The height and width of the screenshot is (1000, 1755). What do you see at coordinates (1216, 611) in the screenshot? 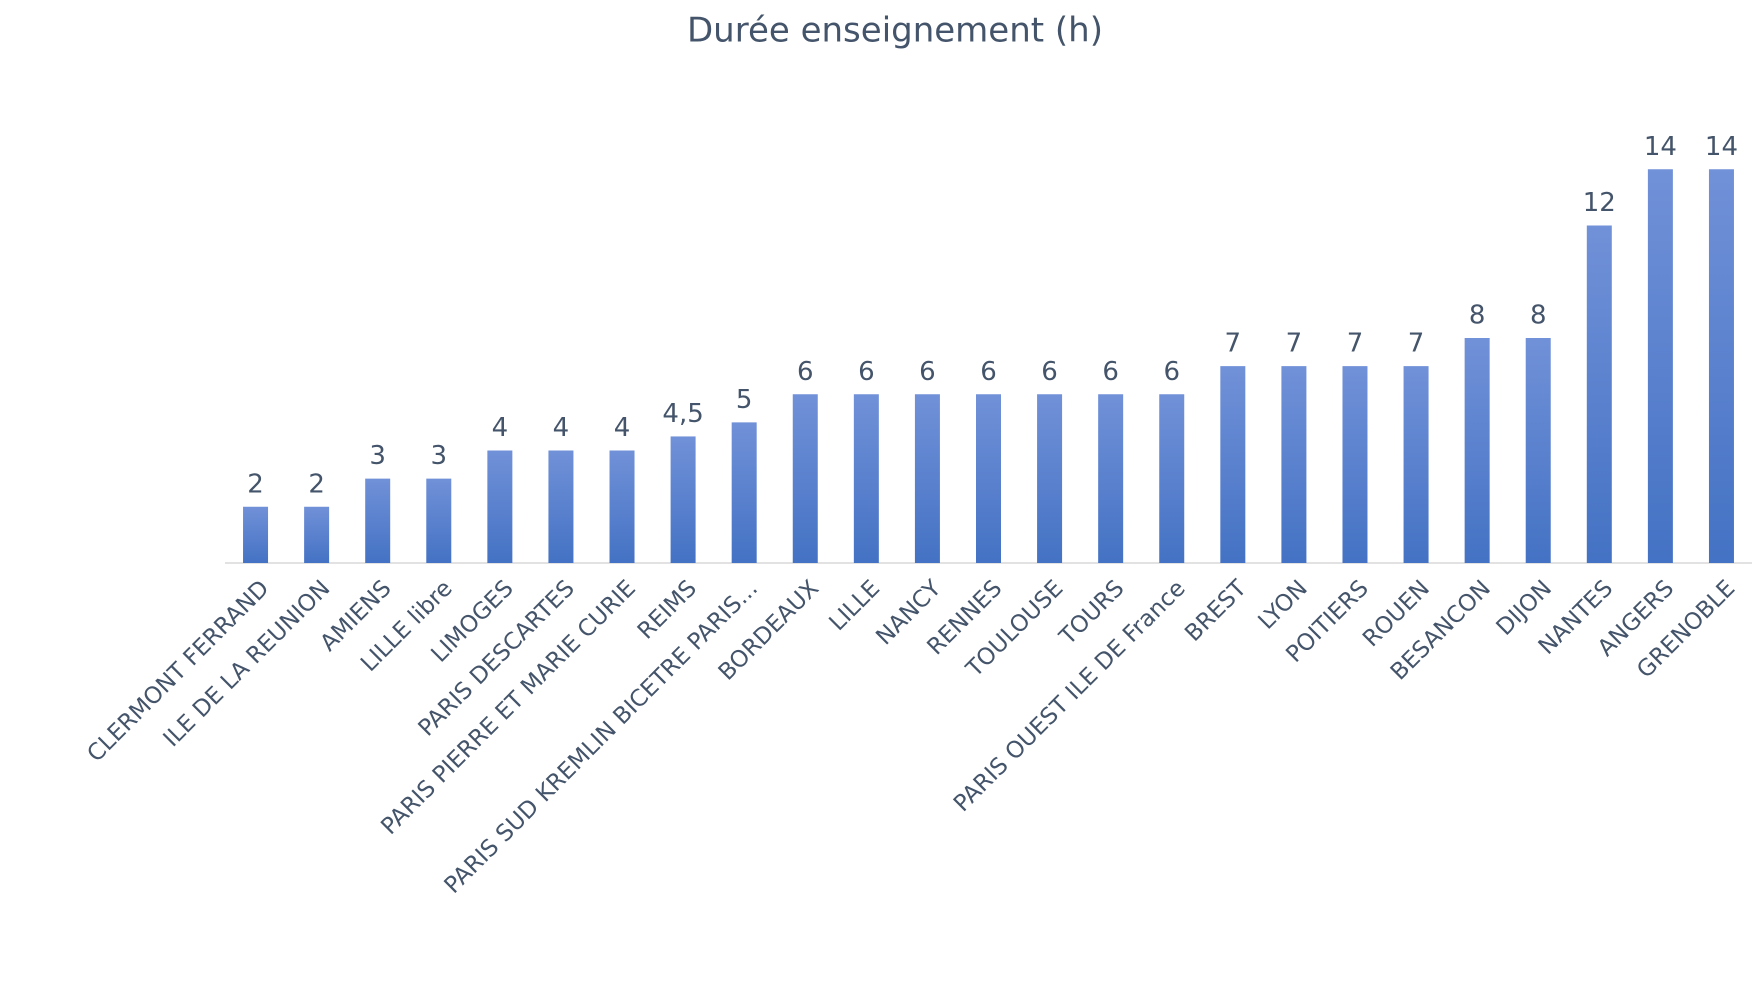
I see `x-tick-label: BREST` at bounding box center [1216, 611].